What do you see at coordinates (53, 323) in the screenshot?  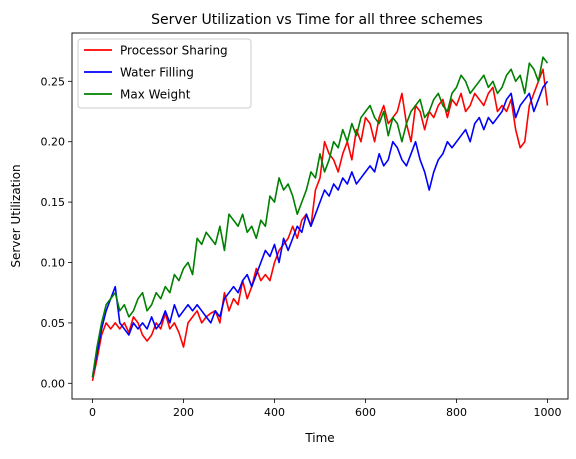 I see `y-tick-label: 0.05` at bounding box center [53, 323].